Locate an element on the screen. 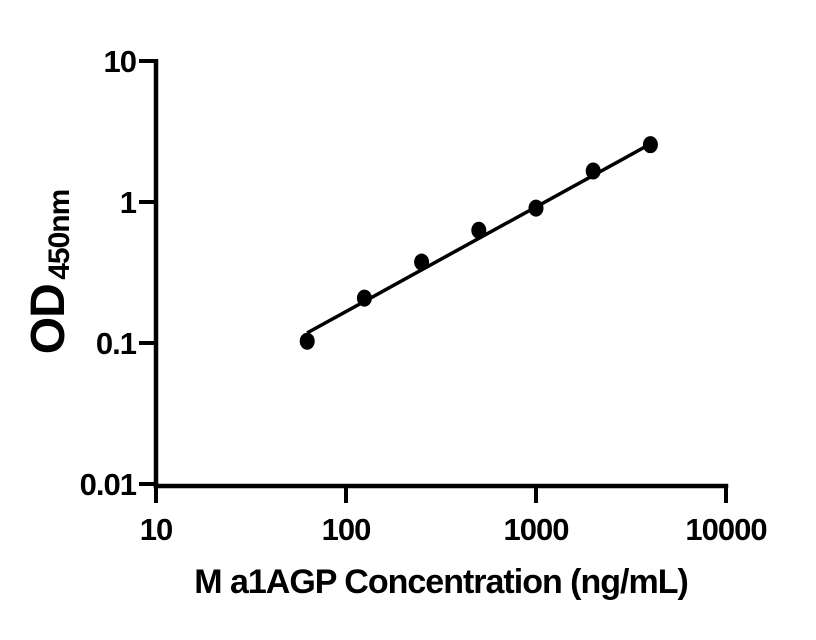 This screenshot has width=816, height=640. y-axis-title-subscript: 450nm is located at coordinates (59, 235).